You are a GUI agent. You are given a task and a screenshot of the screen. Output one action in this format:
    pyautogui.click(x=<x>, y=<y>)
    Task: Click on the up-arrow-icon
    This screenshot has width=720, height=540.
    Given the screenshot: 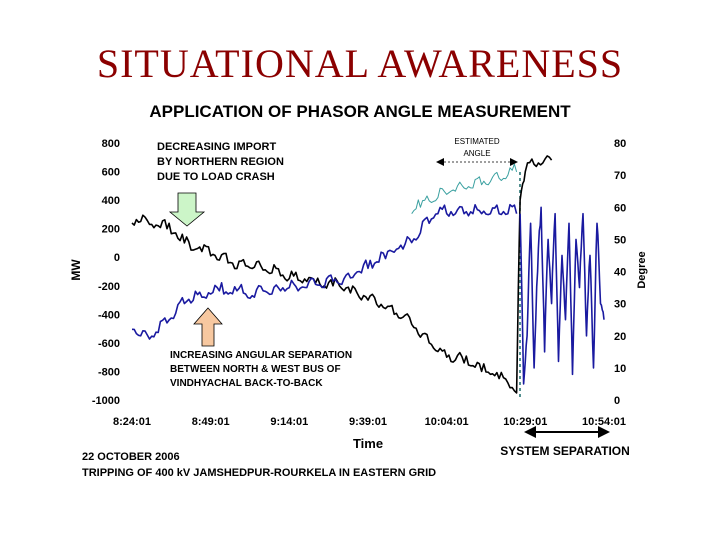 What is the action you would take?
    pyautogui.click(x=208, y=327)
    